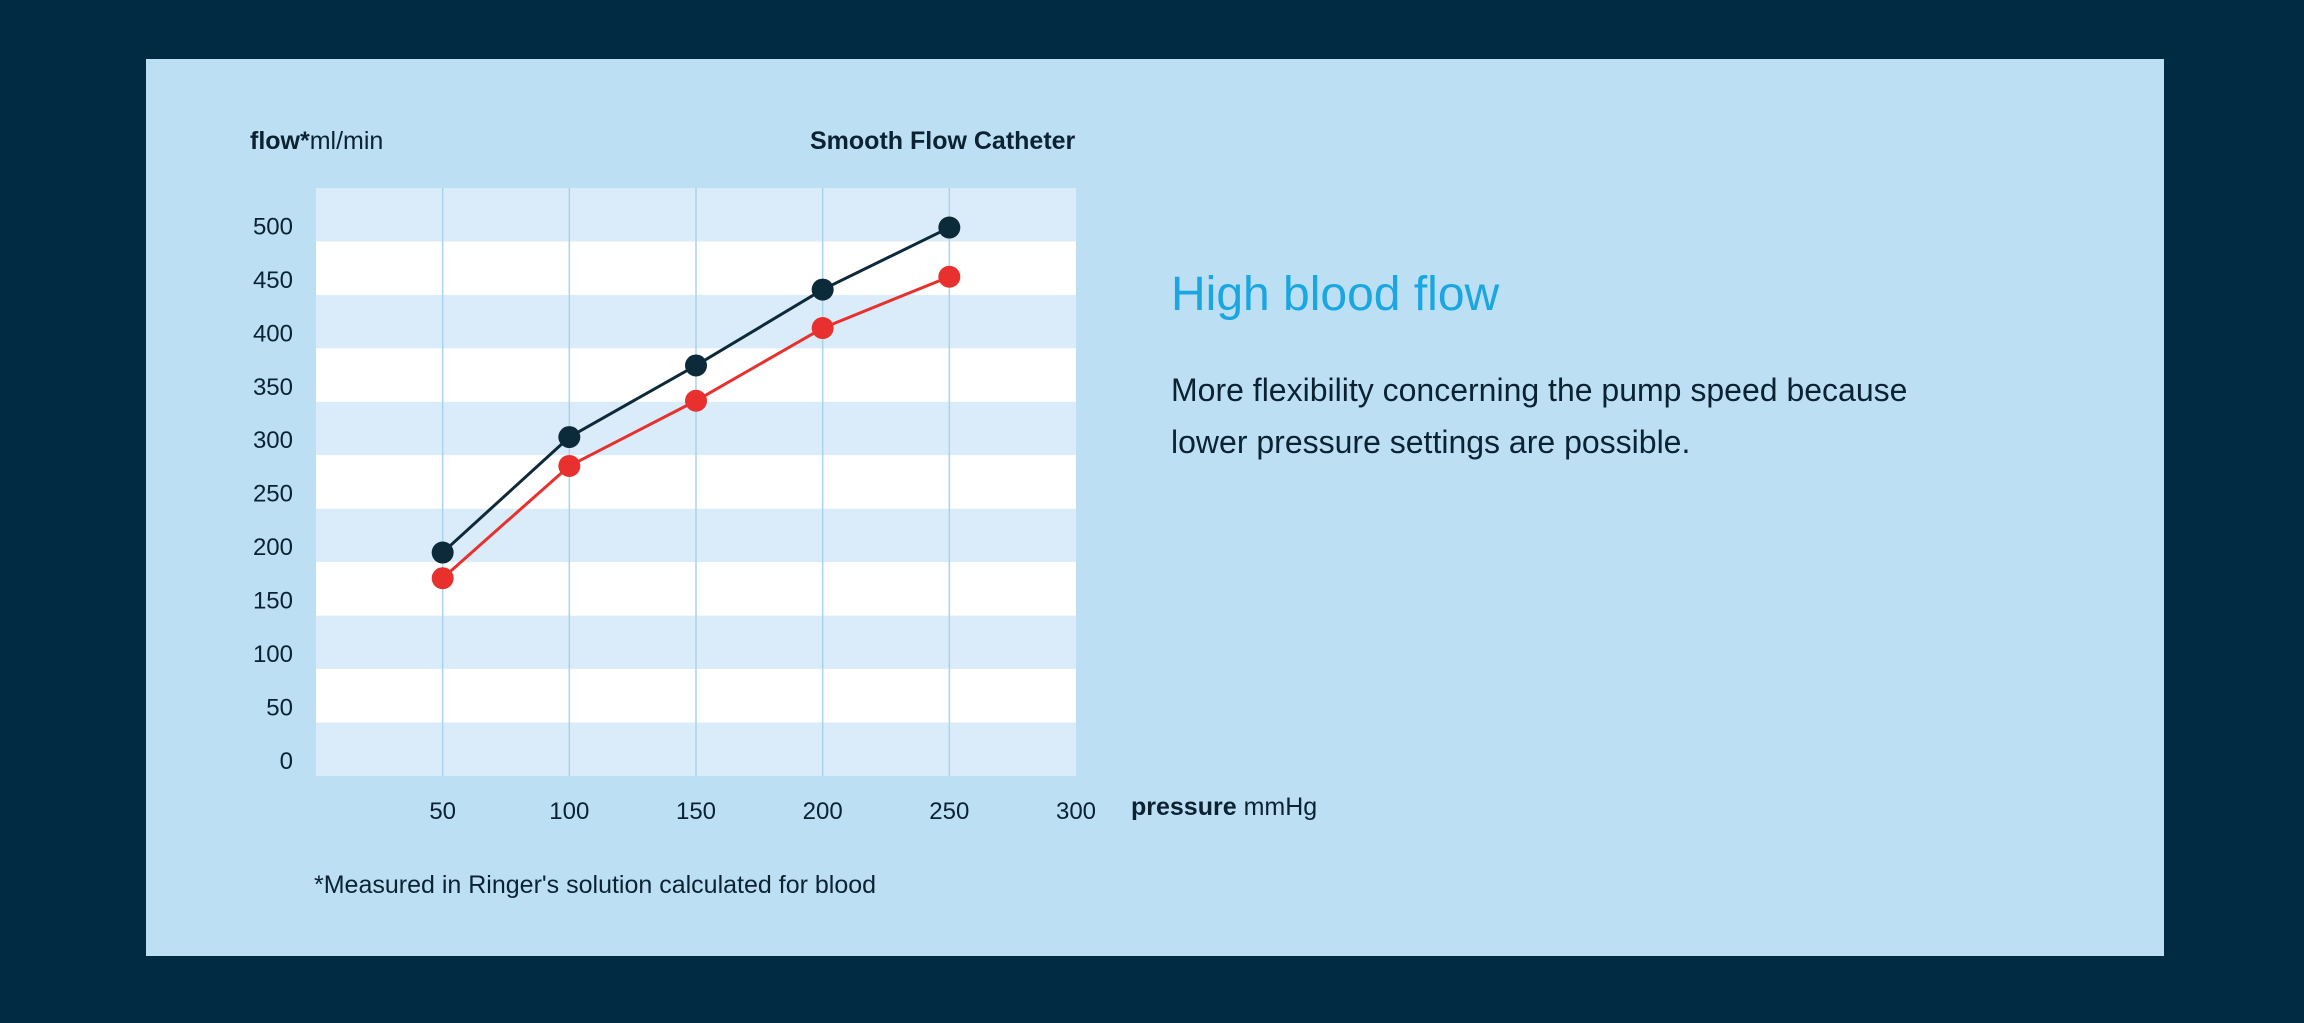 Image resolution: width=2304 pixels, height=1023 pixels. I want to click on y-tick-label: 100, so click(273, 654).